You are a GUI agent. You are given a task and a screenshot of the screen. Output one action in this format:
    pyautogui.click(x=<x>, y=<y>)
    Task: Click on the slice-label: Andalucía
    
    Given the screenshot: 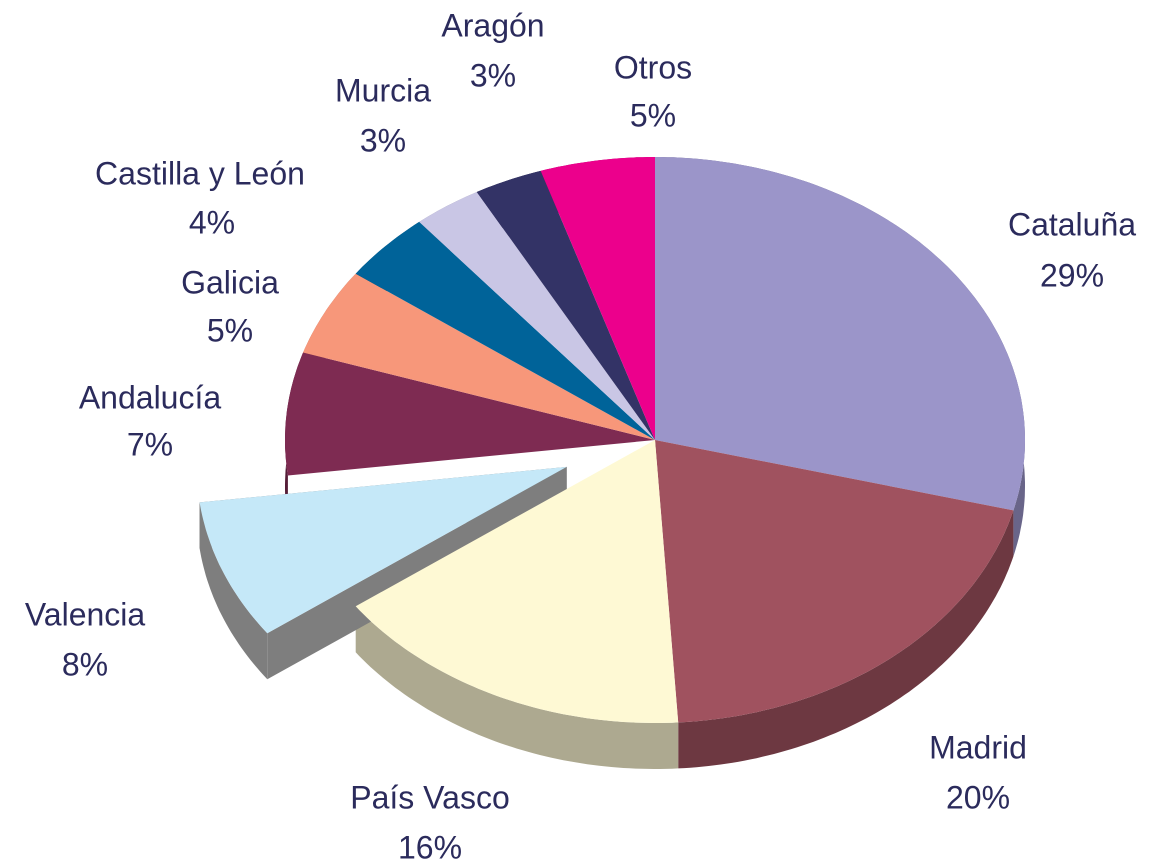 What is the action you would take?
    pyautogui.click(x=150, y=397)
    